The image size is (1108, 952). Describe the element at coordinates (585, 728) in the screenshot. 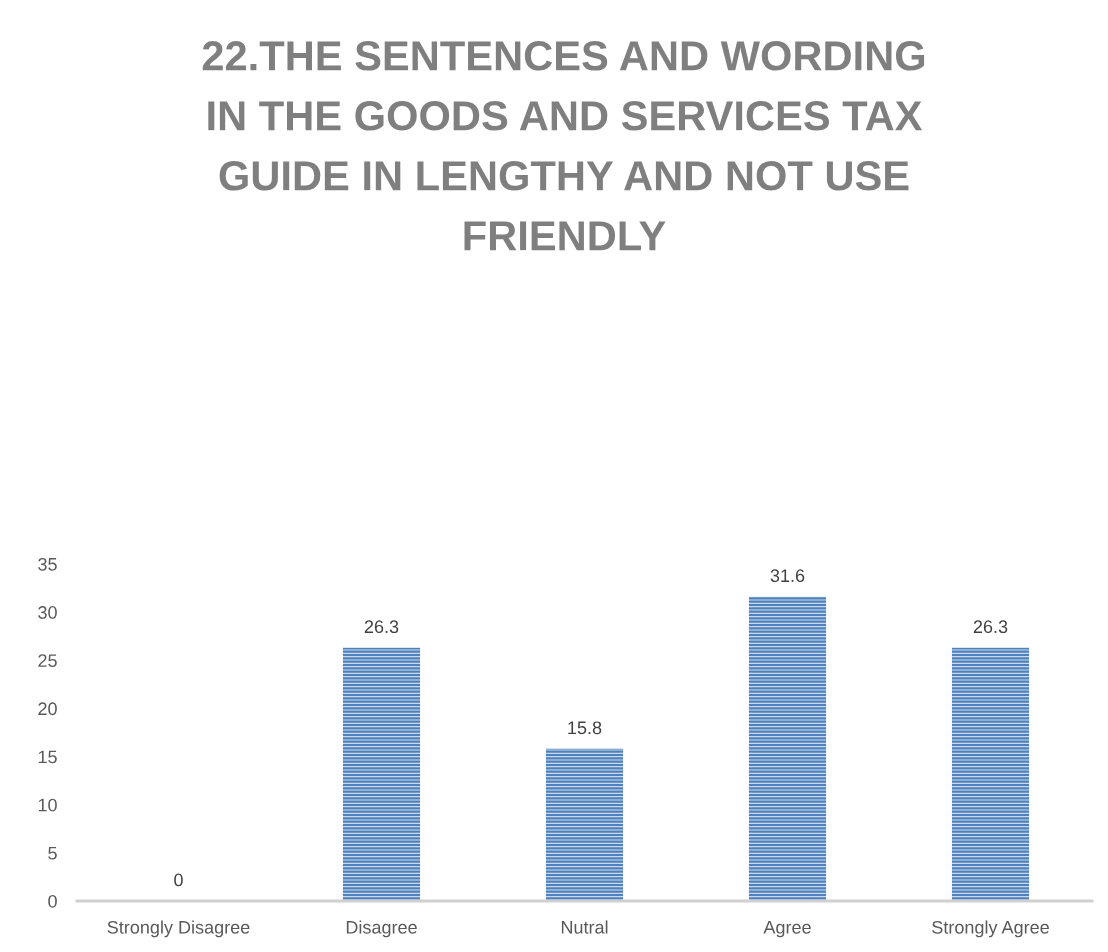

I see `data-label: 15.8` at that location.